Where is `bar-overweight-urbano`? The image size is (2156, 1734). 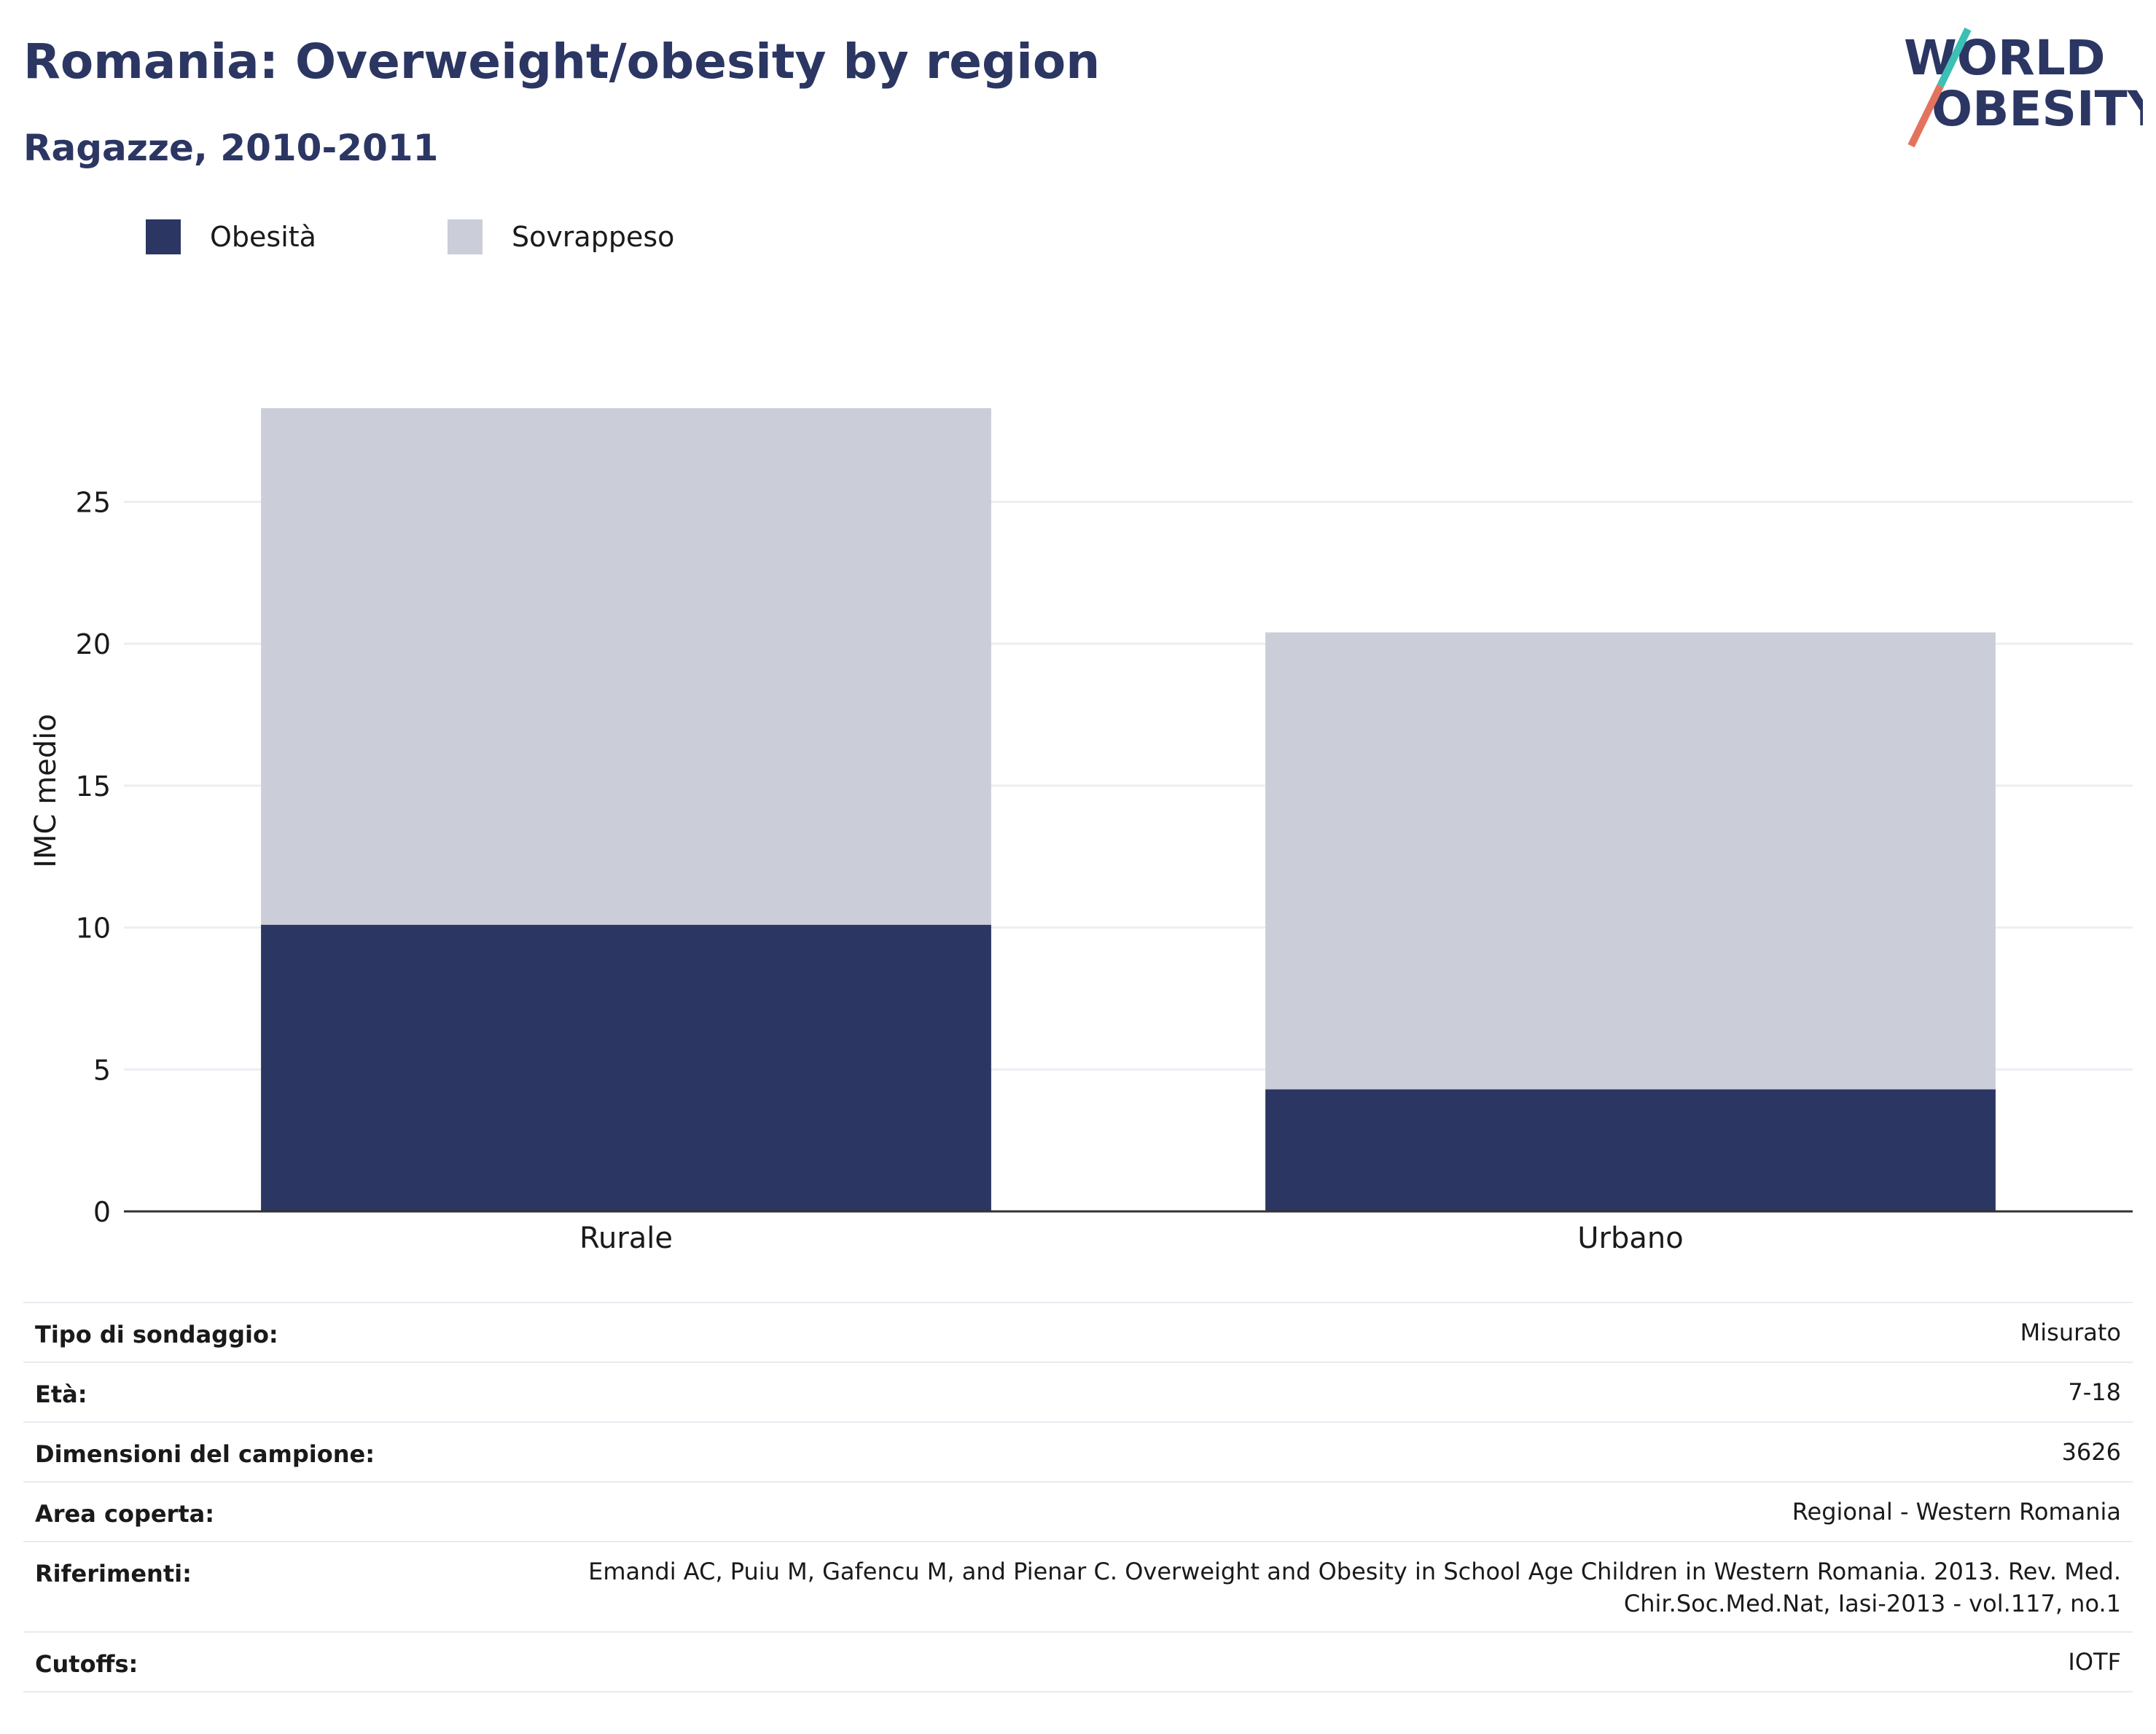 bar-overweight-urbano is located at coordinates (1630, 861).